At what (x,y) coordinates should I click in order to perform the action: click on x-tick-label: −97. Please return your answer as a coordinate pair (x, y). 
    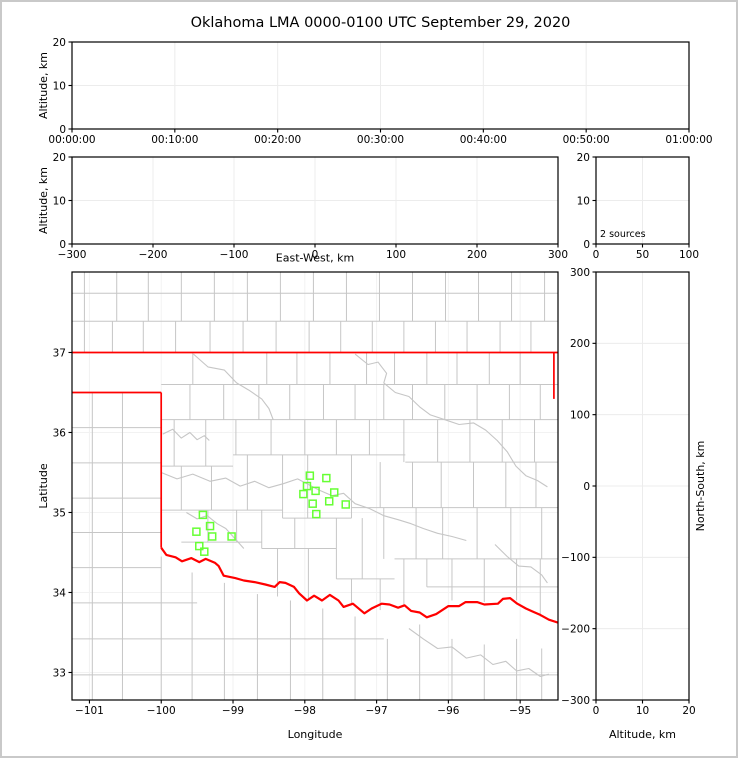
    Looking at the image, I should click on (377, 711).